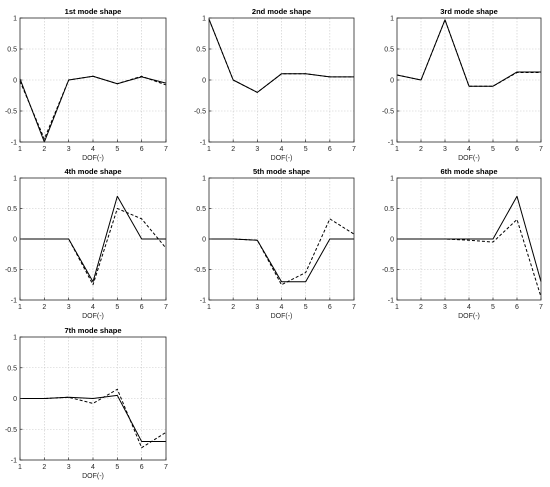  I want to click on subplot-title: 3rd mode shape, so click(469, 11).